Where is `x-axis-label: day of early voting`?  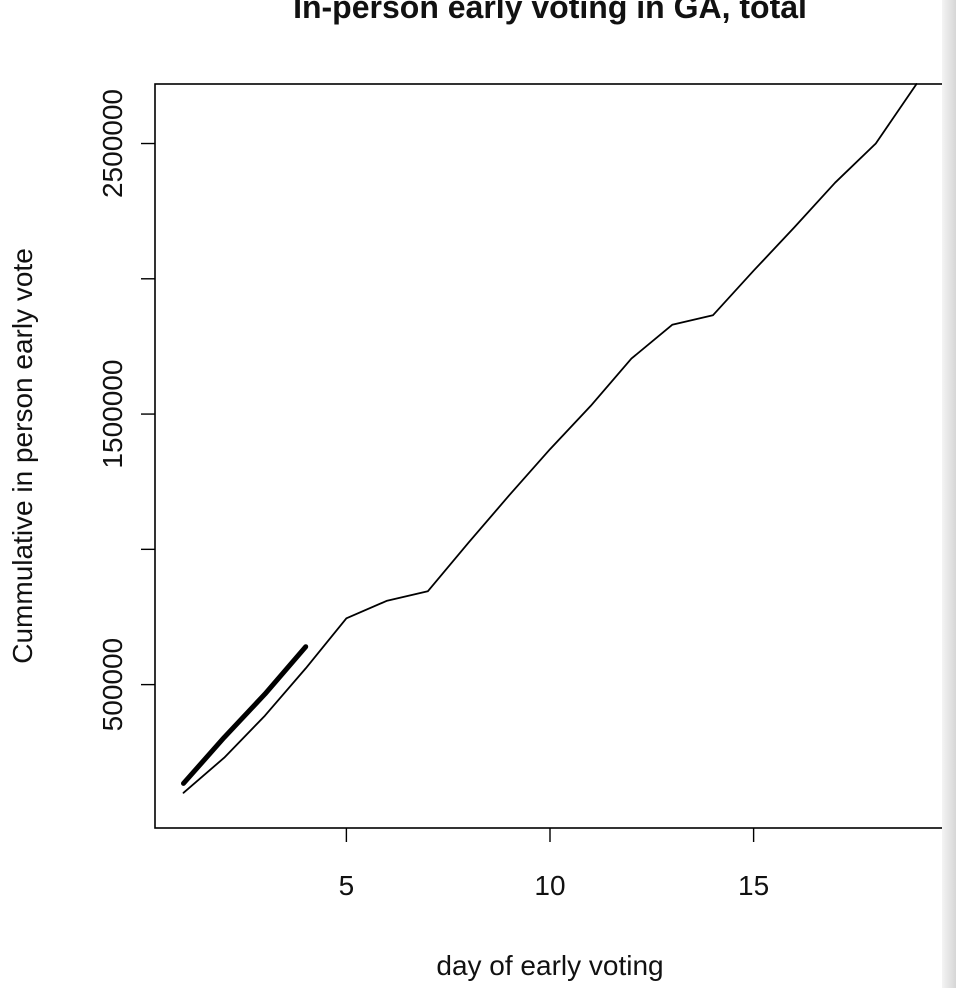 x-axis-label: day of early voting is located at coordinates (549, 965).